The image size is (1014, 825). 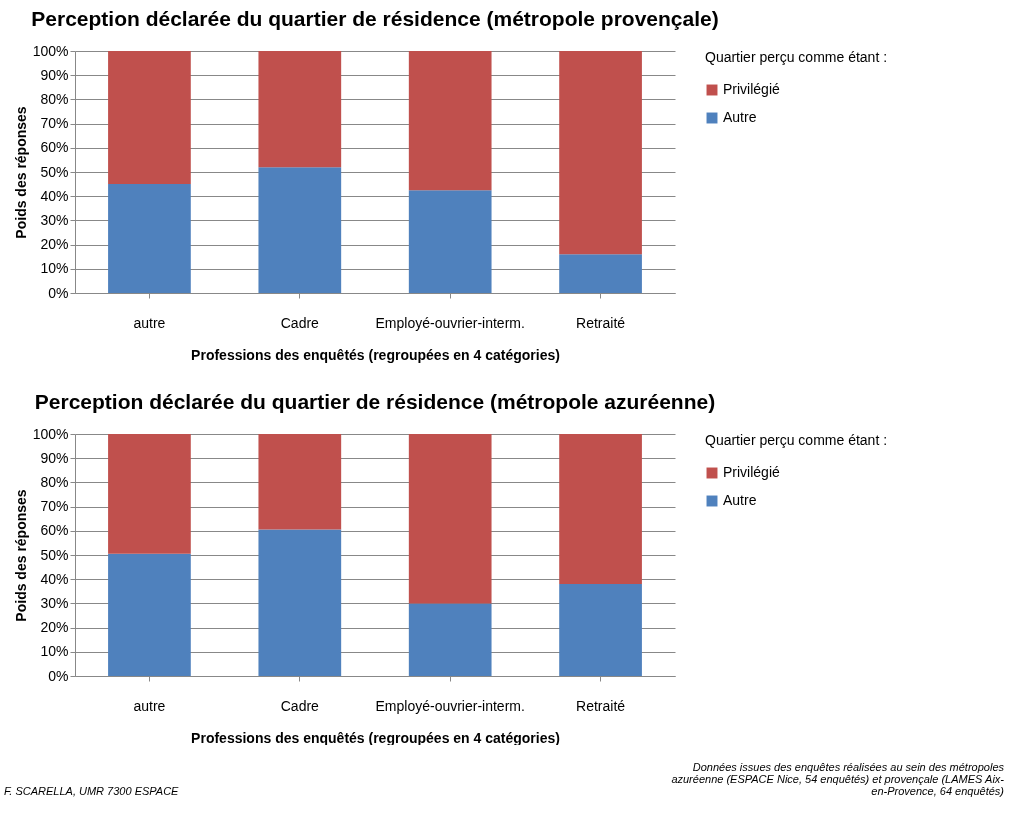 What do you see at coordinates (91, 791) in the screenshot?
I see `text: F. SCARELLA, UMR 7300 ESPACE` at bounding box center [91, 791].